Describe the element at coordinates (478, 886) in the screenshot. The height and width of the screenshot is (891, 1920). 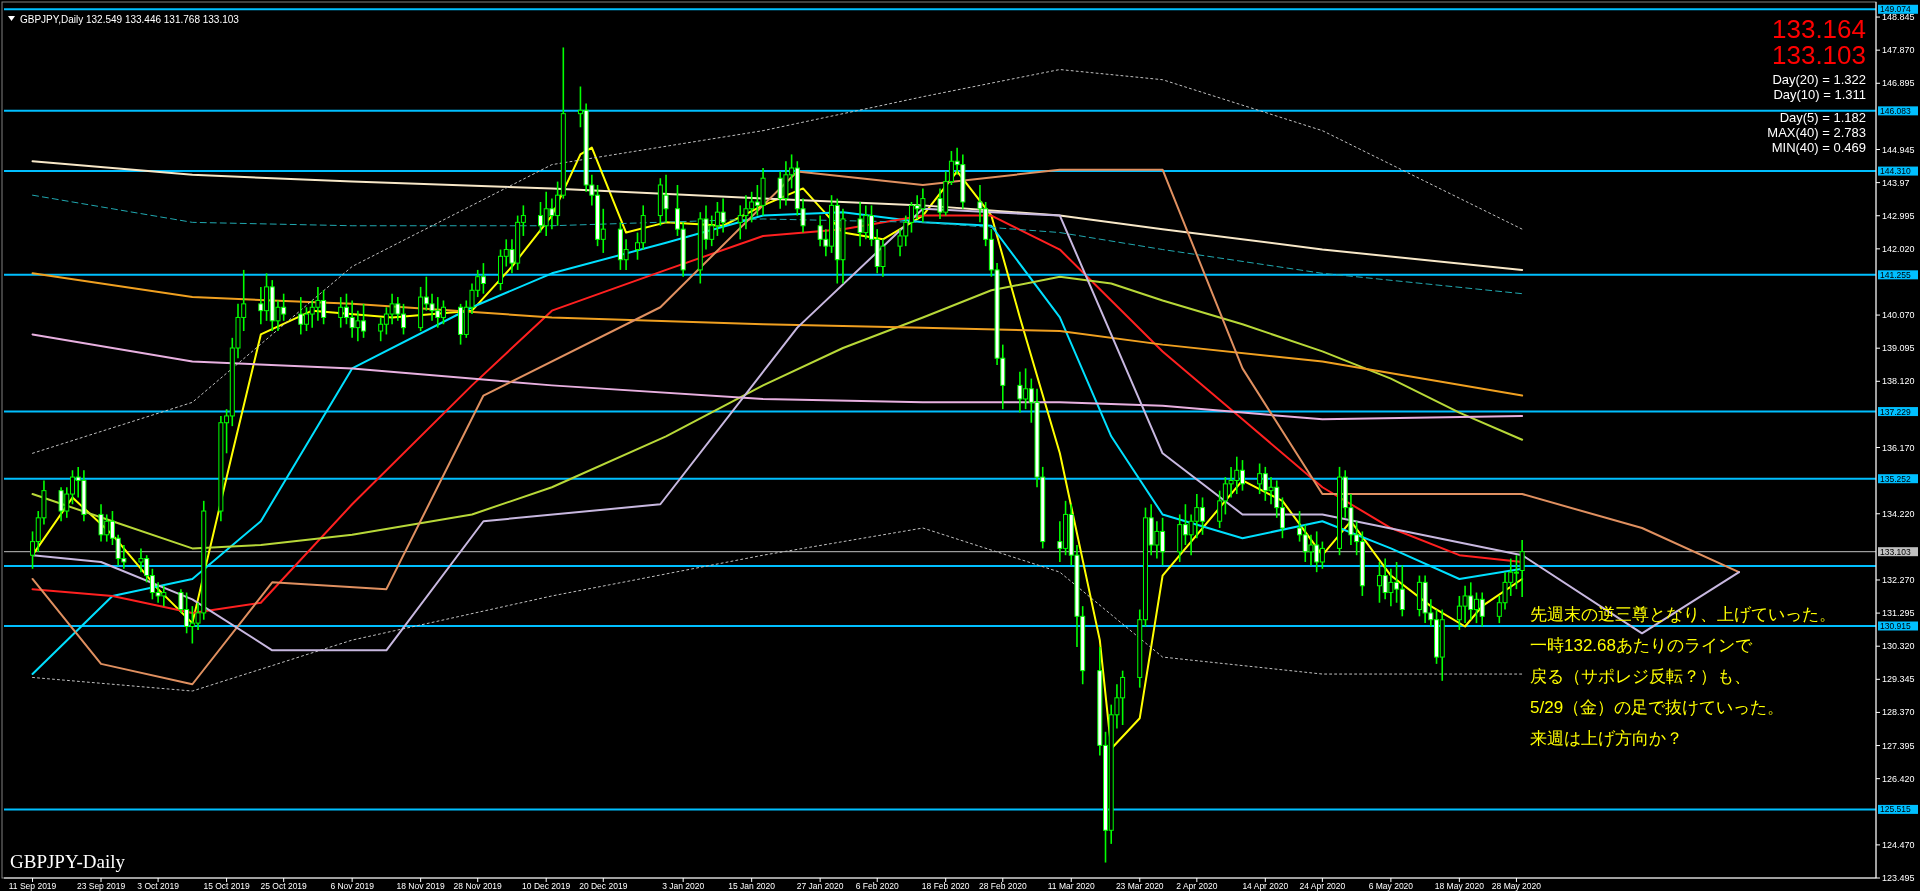
I see `x-tick-label: 28 Nov 2019` at that location.